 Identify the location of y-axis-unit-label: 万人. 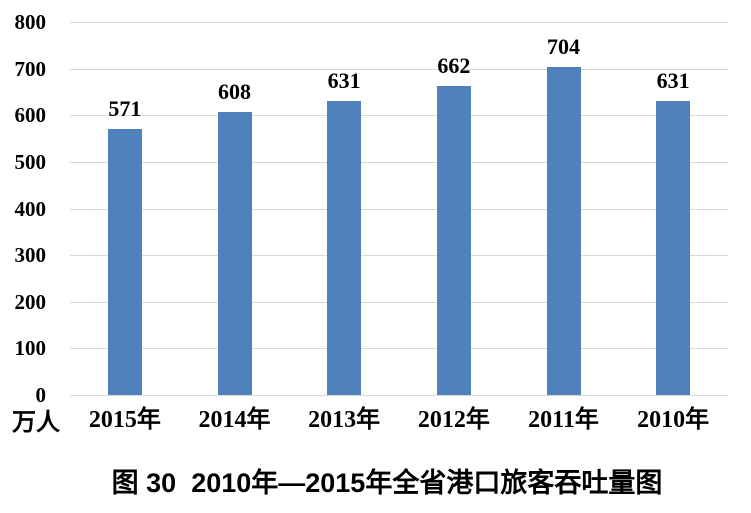
(36, 422).